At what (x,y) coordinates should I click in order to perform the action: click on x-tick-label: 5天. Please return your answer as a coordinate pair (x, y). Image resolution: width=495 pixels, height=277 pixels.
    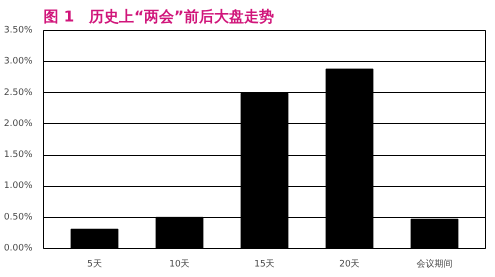
    Looking at the image, I should click on (94, 264).